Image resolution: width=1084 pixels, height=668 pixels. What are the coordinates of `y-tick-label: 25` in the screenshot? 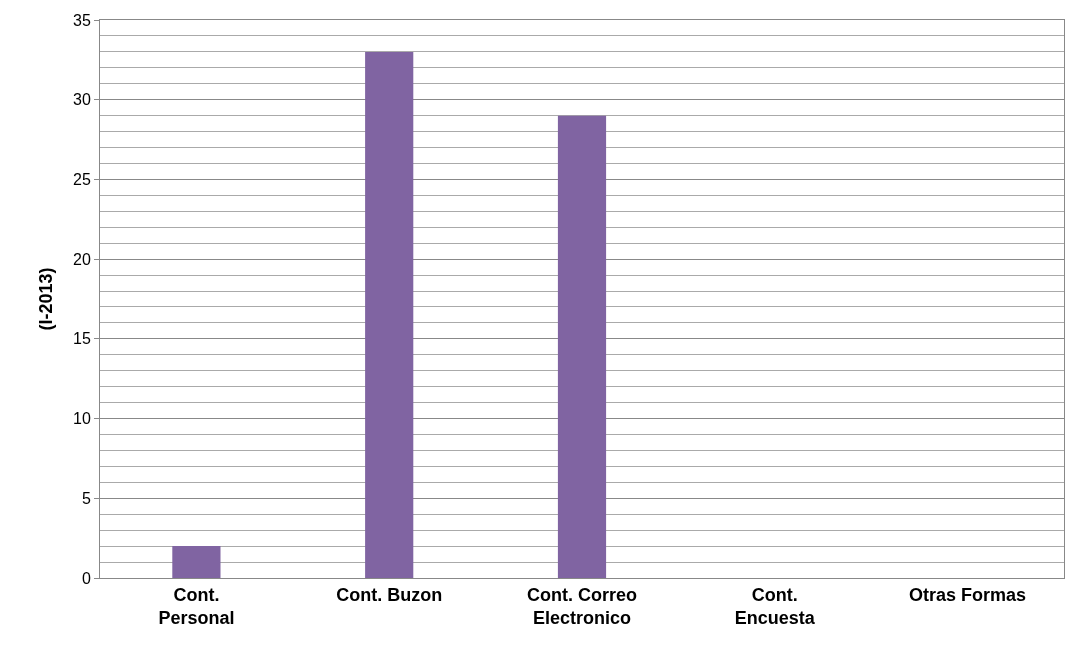 It's located at (82, 180).